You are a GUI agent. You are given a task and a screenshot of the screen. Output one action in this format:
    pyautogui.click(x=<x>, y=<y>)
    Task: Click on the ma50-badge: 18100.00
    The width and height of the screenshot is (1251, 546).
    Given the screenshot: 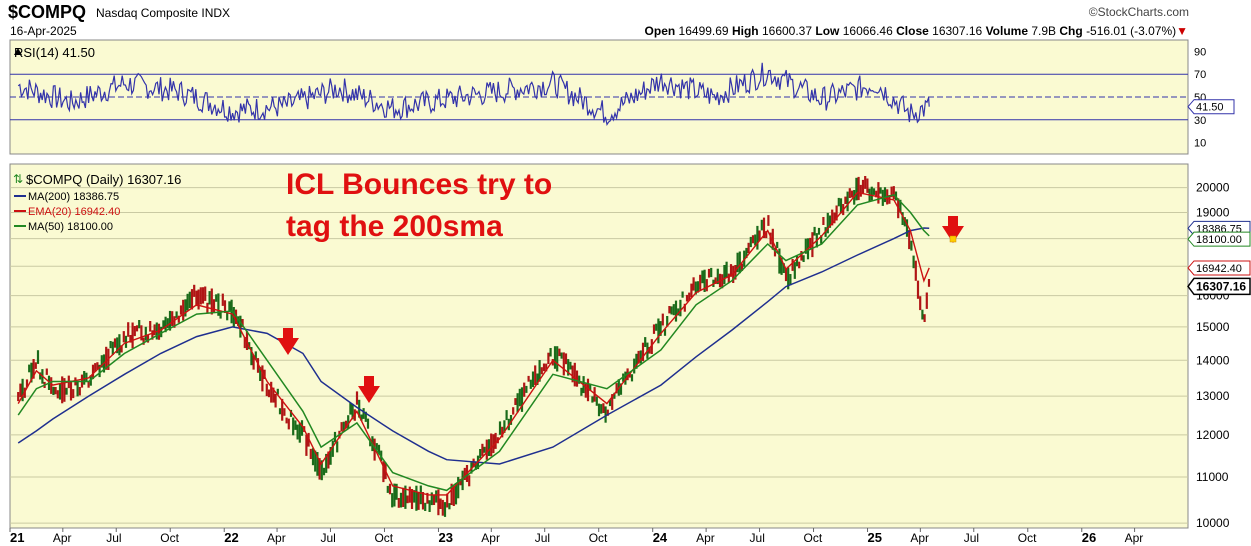 What is the action you would take?
    pyautogui.click(x=1219, y=239)
    